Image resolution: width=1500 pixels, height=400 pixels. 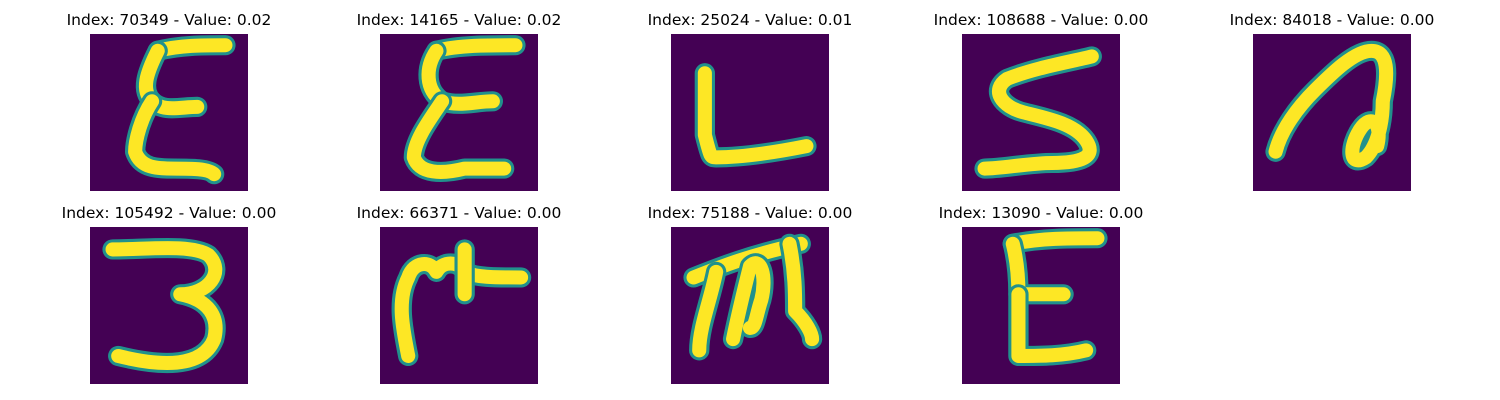 I want to click on panel-1: Index: 70349 - Value: 0.02, so click(x=169, y=102).